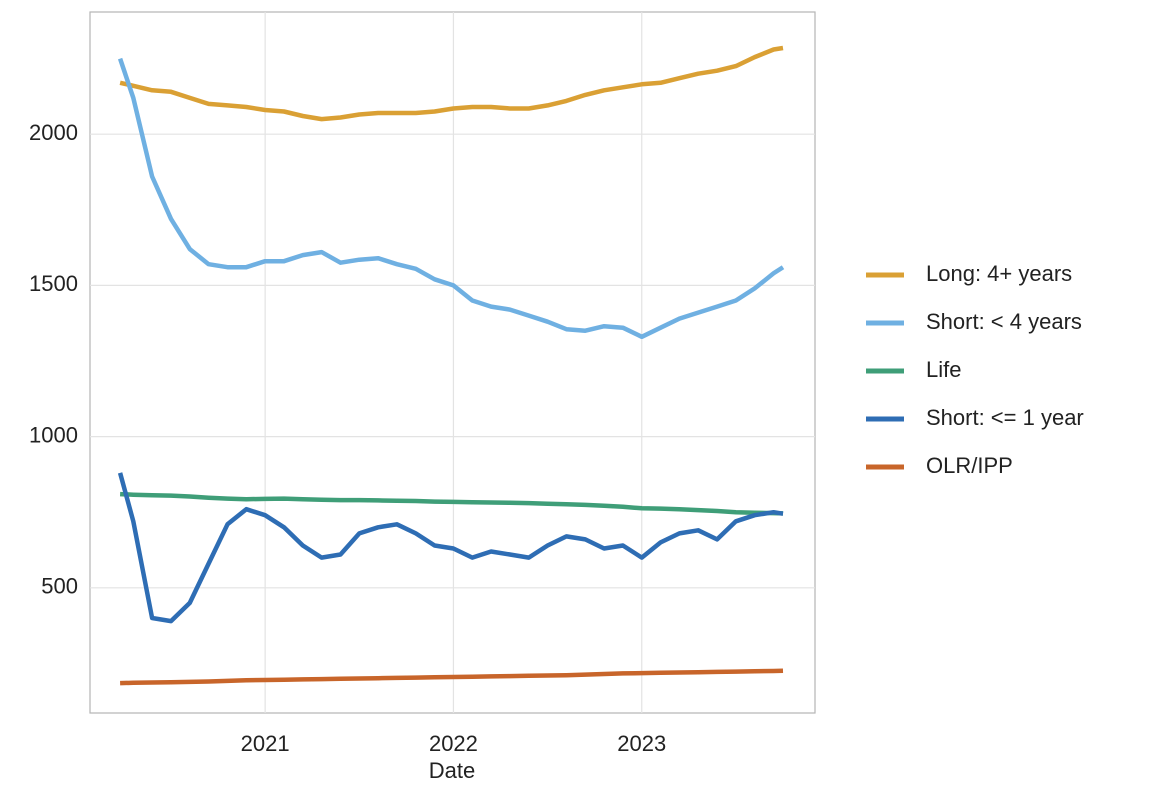 The image size is (1157, 790). Describe the element at coordinates (641, 743) in the screenshot. I see `x-tick-label: 2023` at that location.